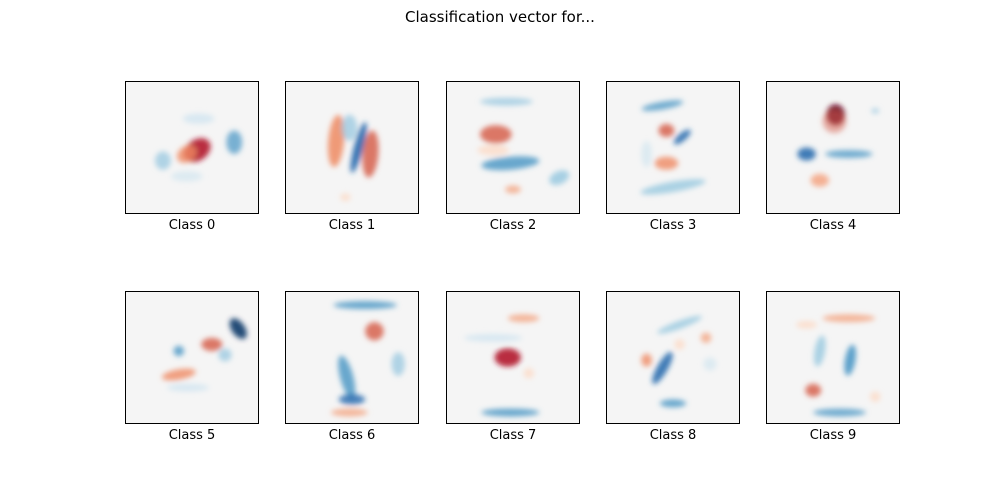  Describe the element at coordinates (513, 225) in the screenshot. I see `panel-label: Class 2` at that location.